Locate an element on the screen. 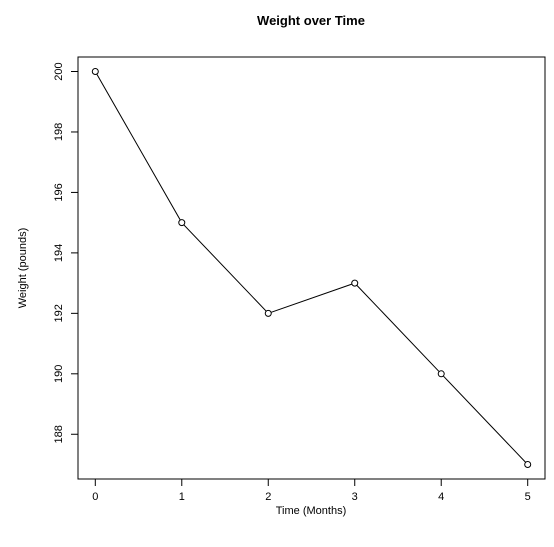 The width and height of the screenshot is (554, 547). x-axis-label: Time (Months) is located at coordinates (311, 511).